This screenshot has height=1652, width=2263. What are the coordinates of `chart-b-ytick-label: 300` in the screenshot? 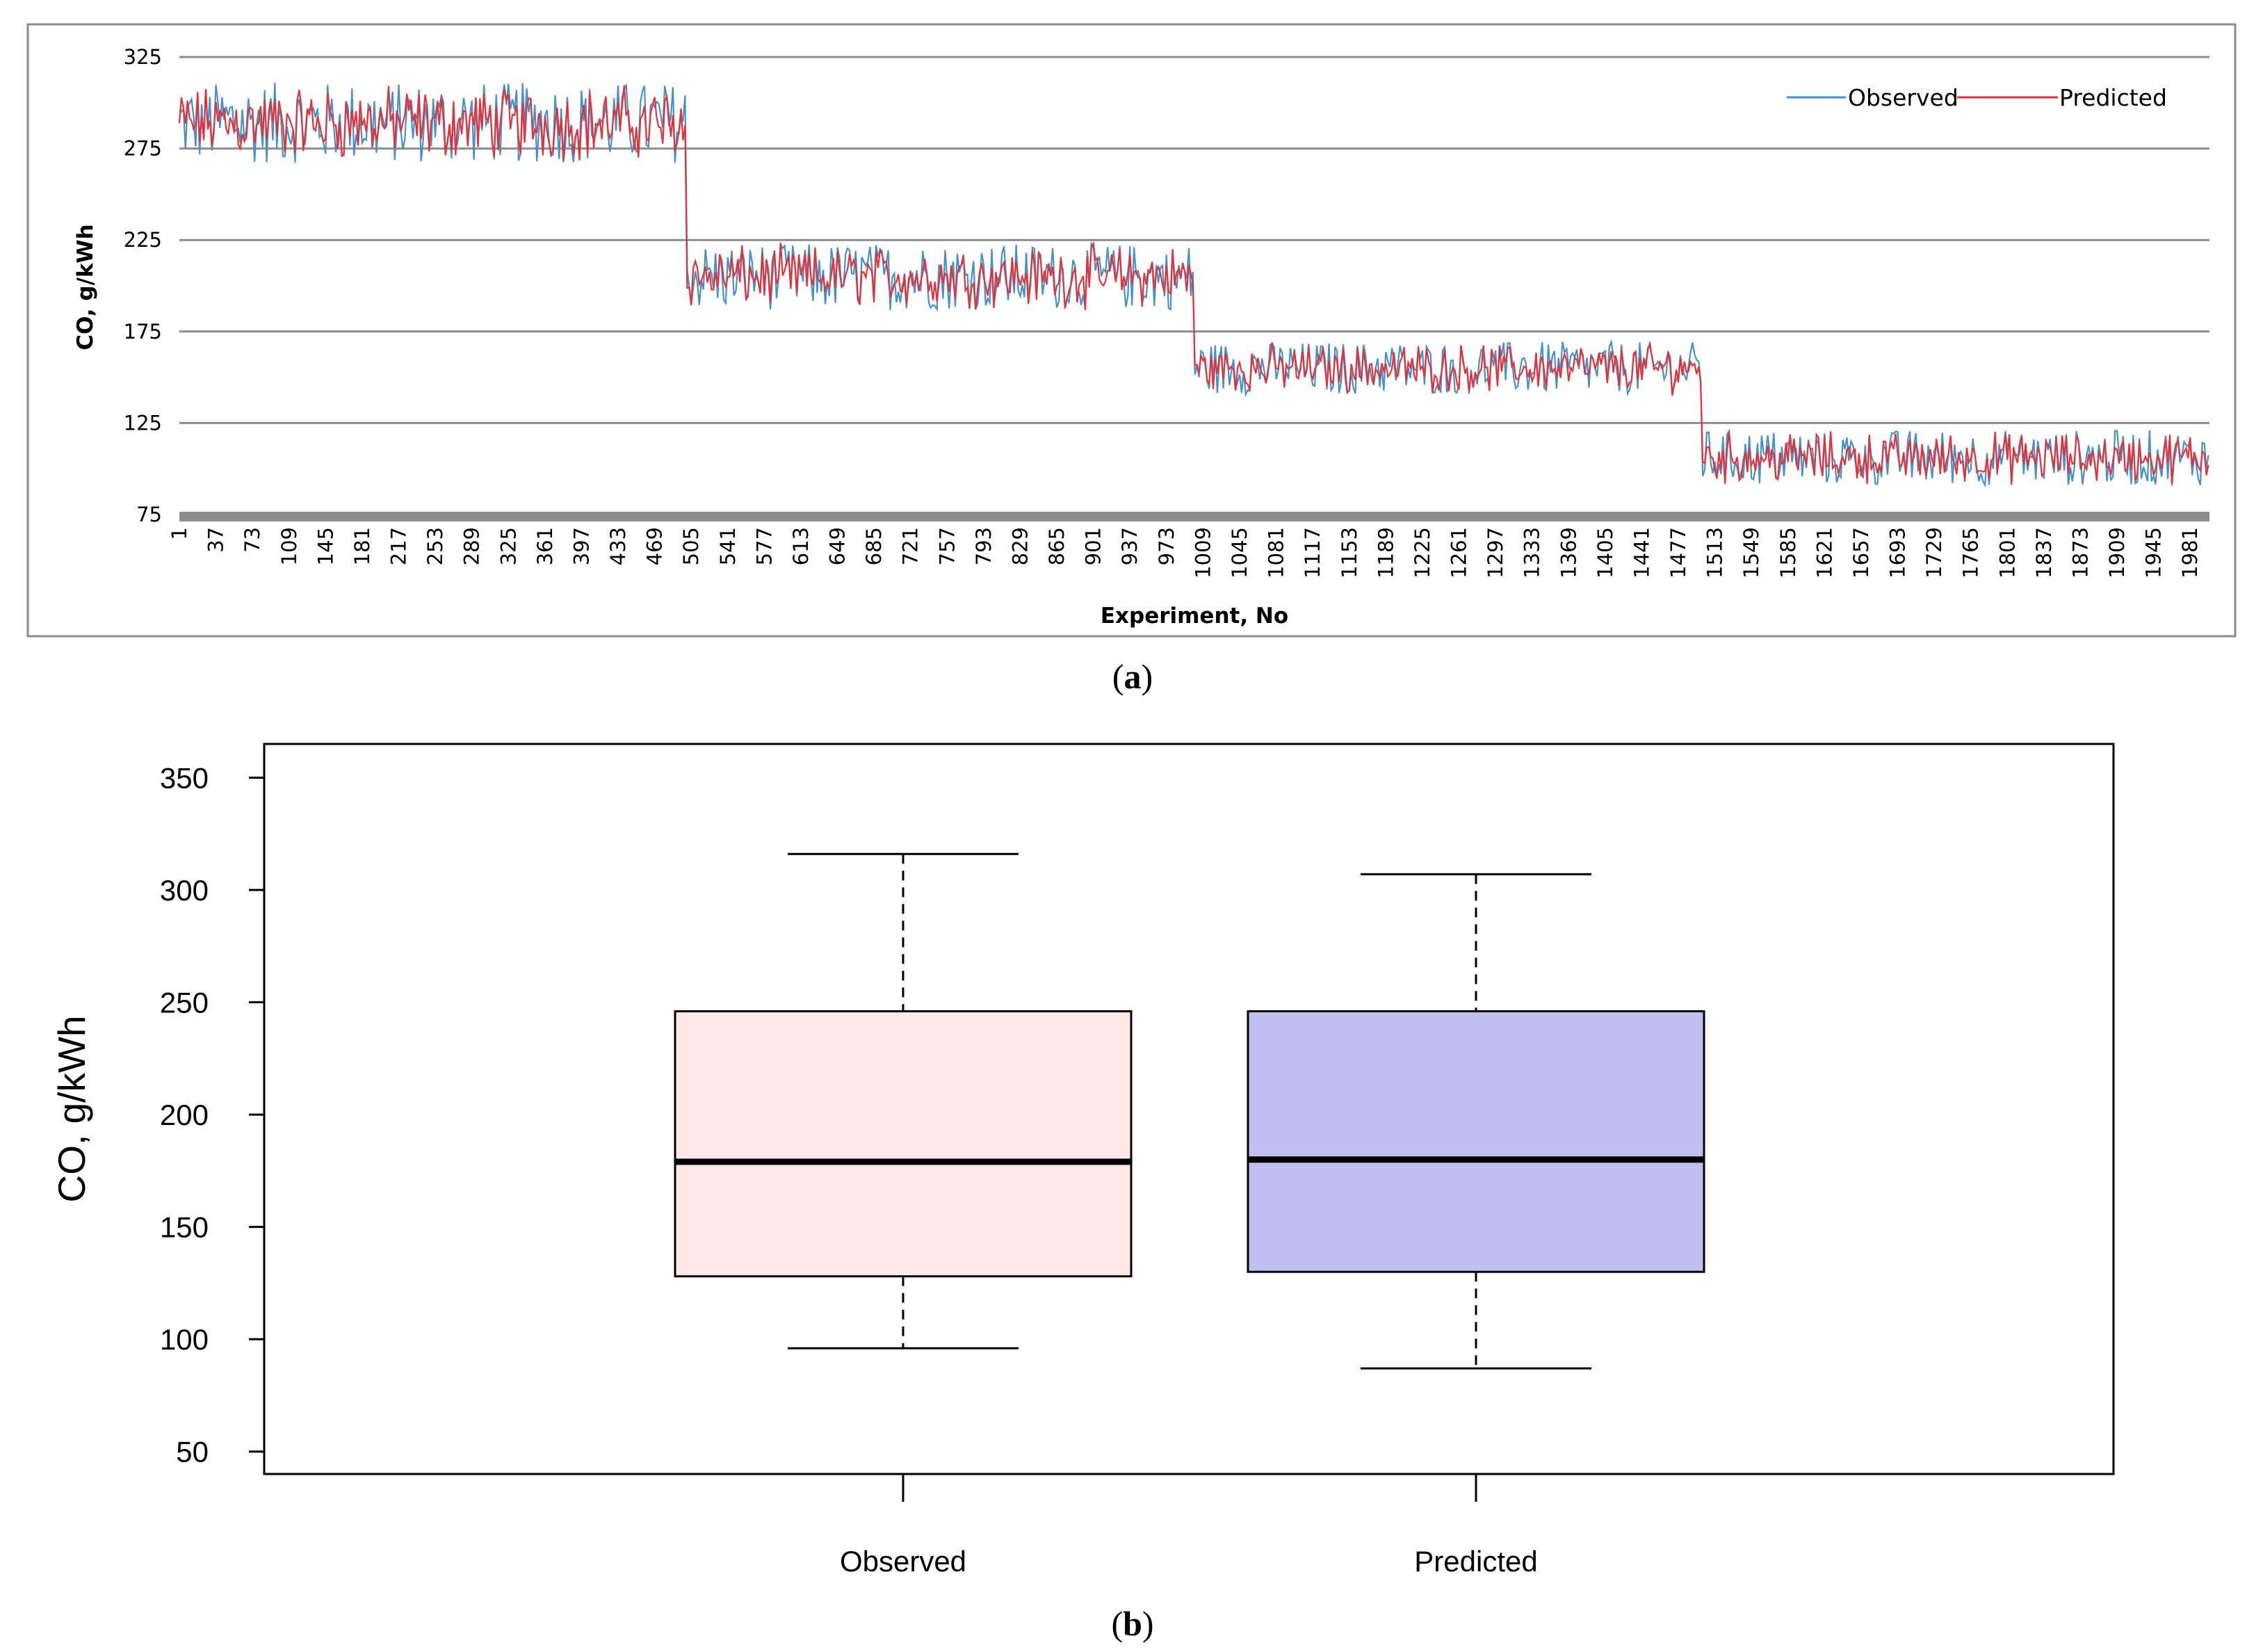 It's located at (184, 890).